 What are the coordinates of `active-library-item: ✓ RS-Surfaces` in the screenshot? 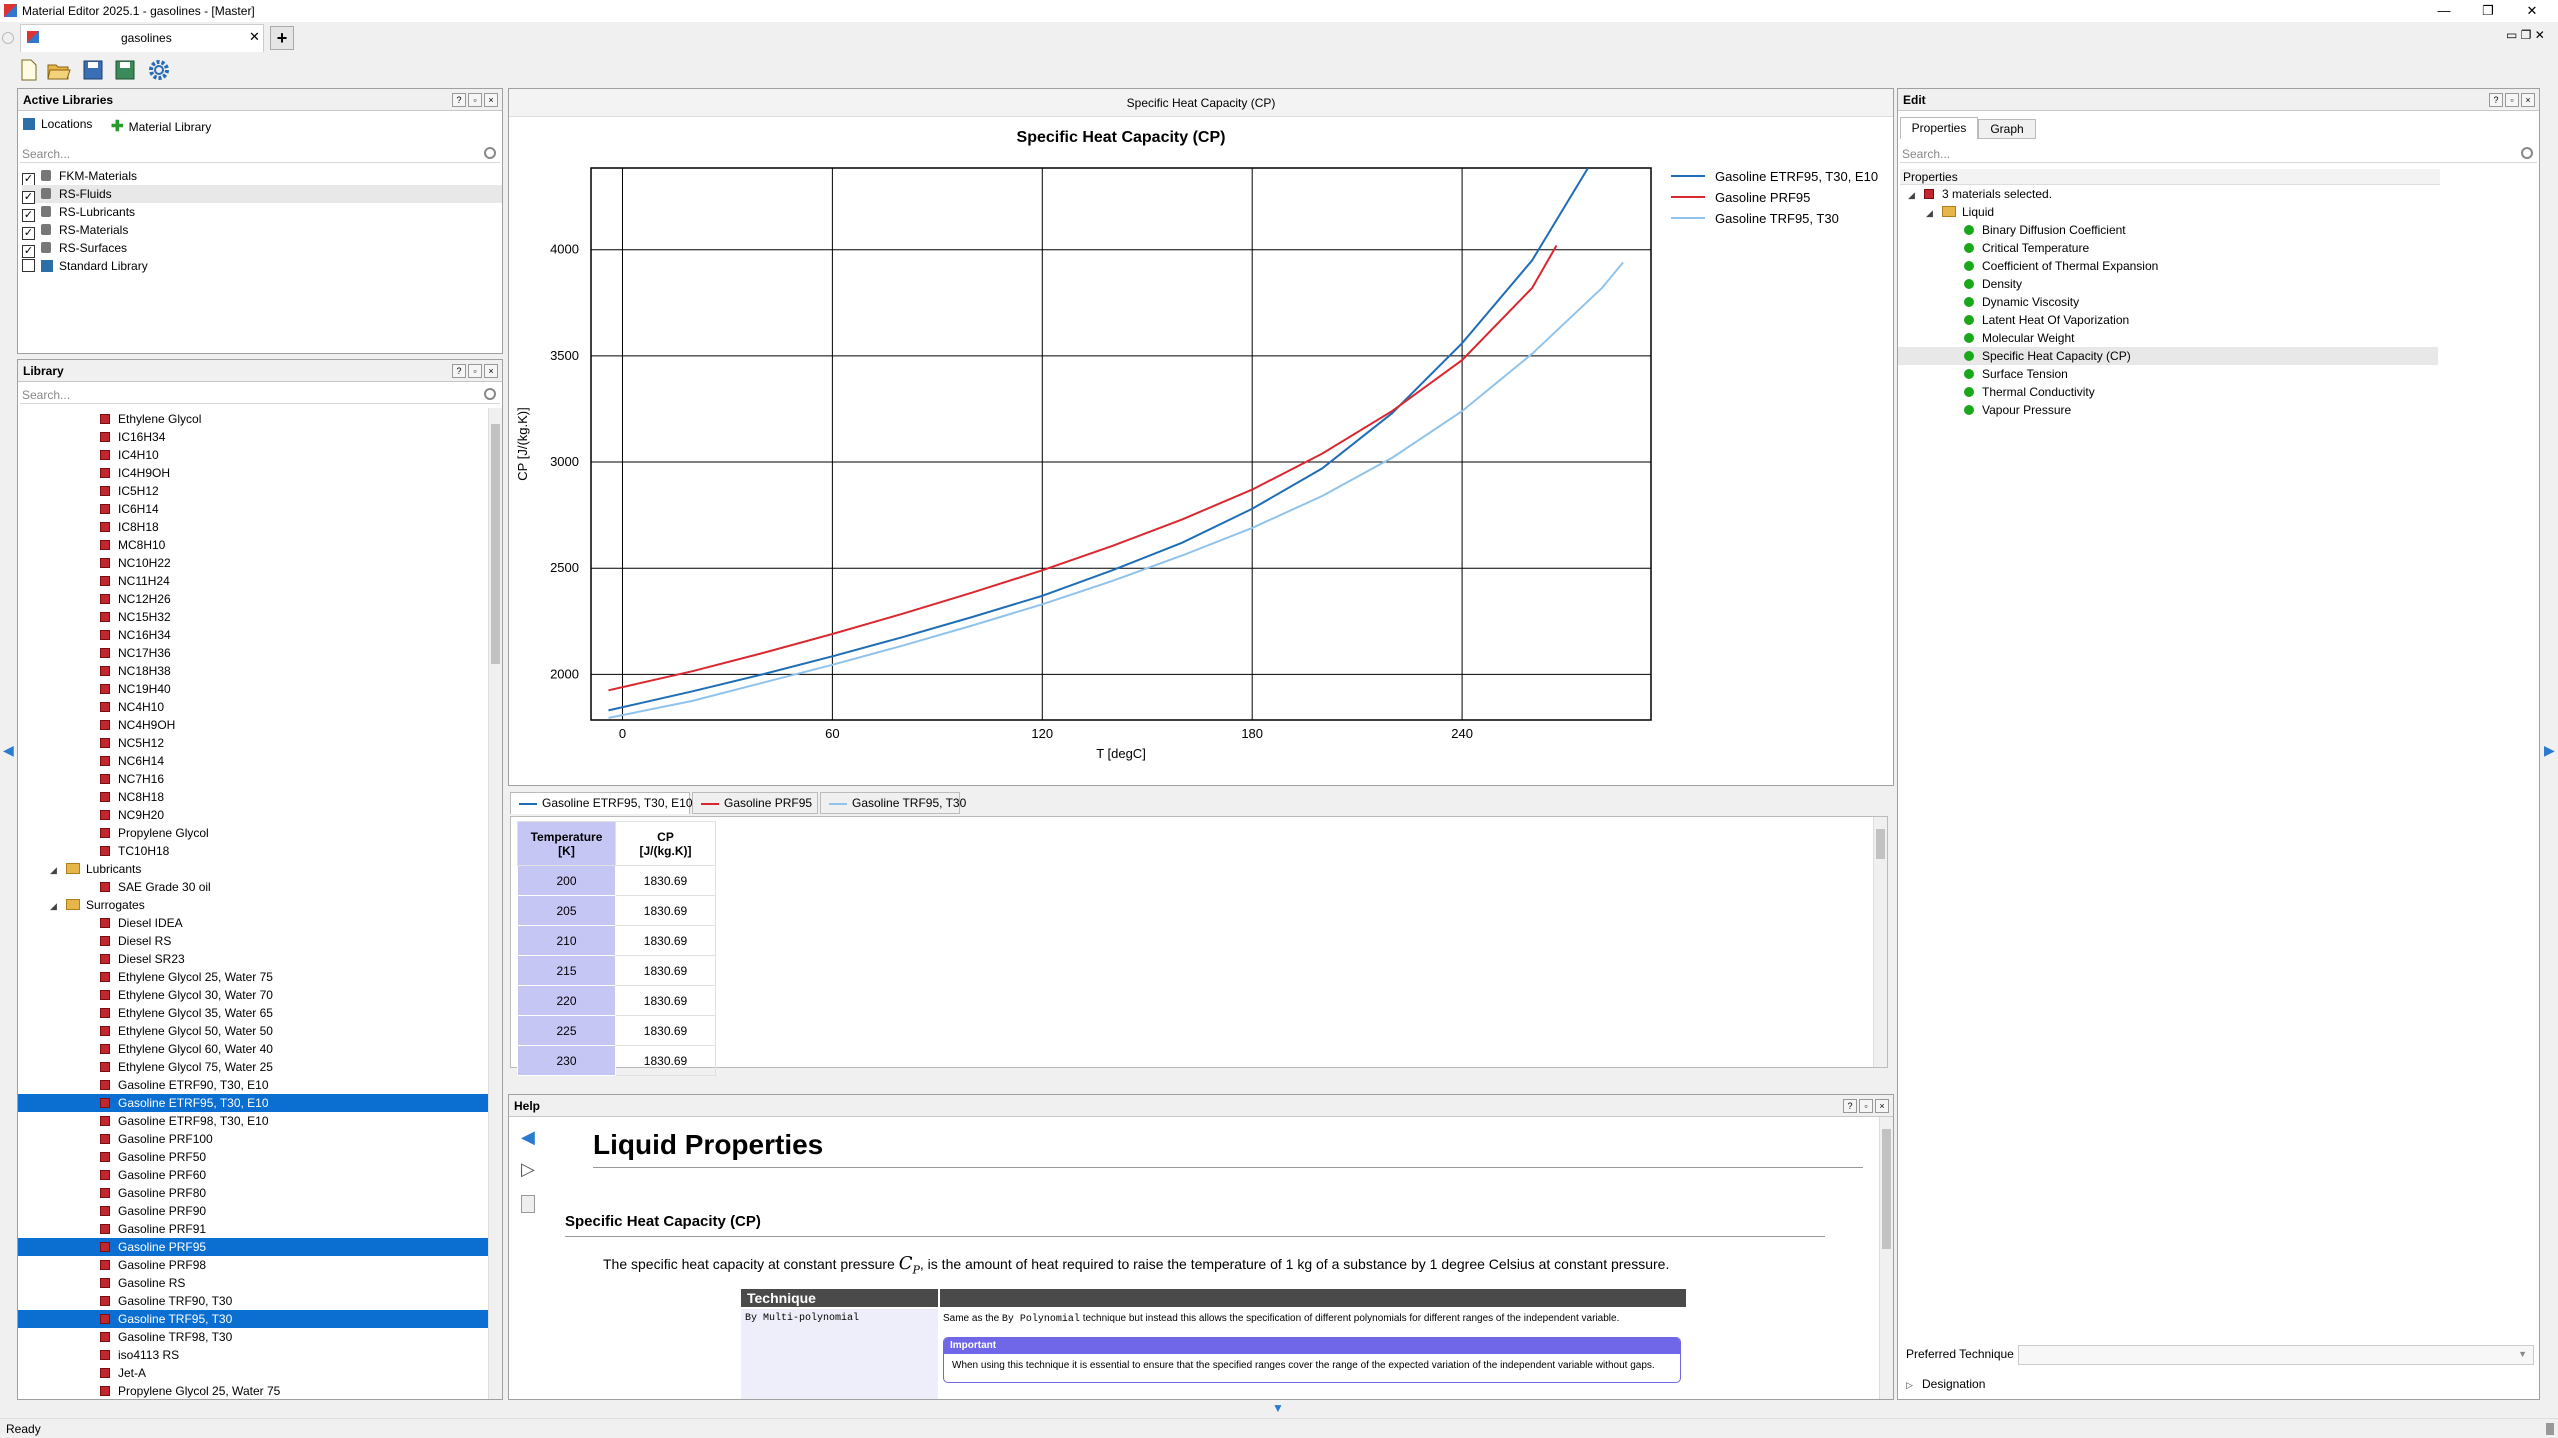 It's located at (262, 248).